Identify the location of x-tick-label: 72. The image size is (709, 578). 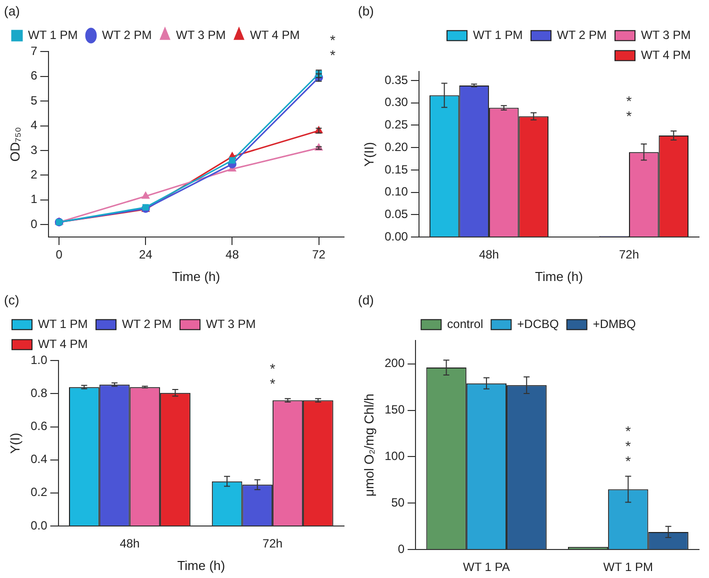
(319, 255).